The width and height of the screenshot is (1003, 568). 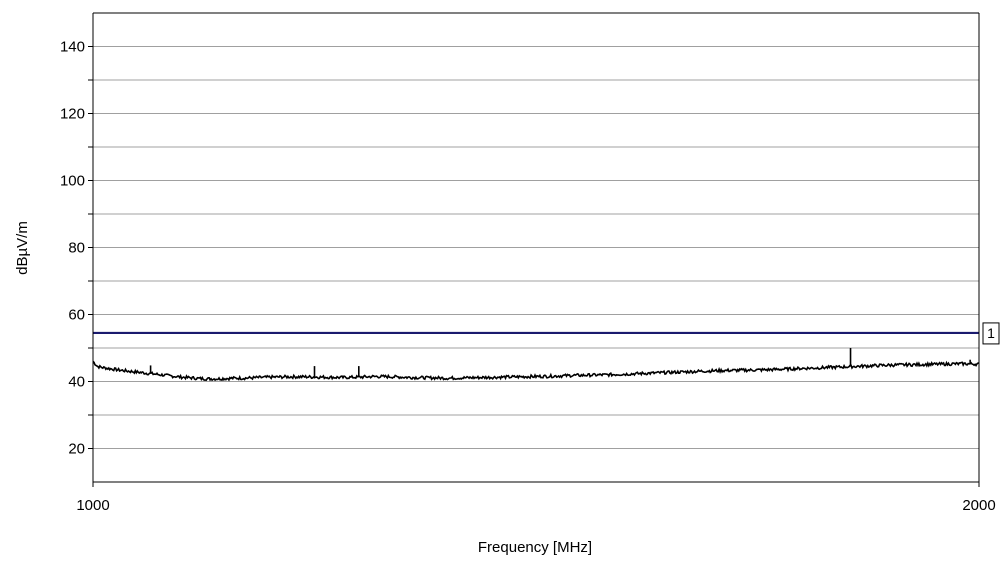 What do you see at coordinates (72, 181) in the screenshot?
I see `y-tick-label: 100` at bounding box center [72, 181].